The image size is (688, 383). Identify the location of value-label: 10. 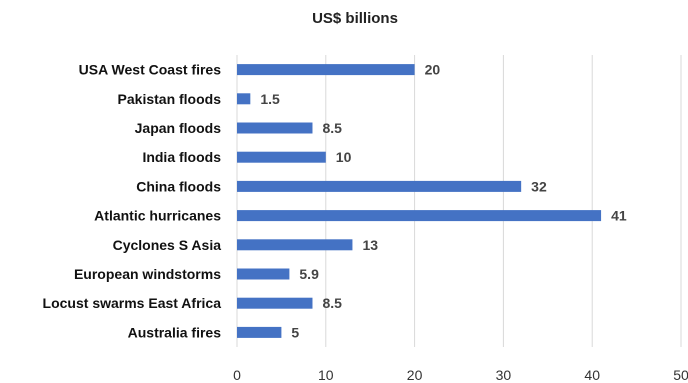
(344, 157).